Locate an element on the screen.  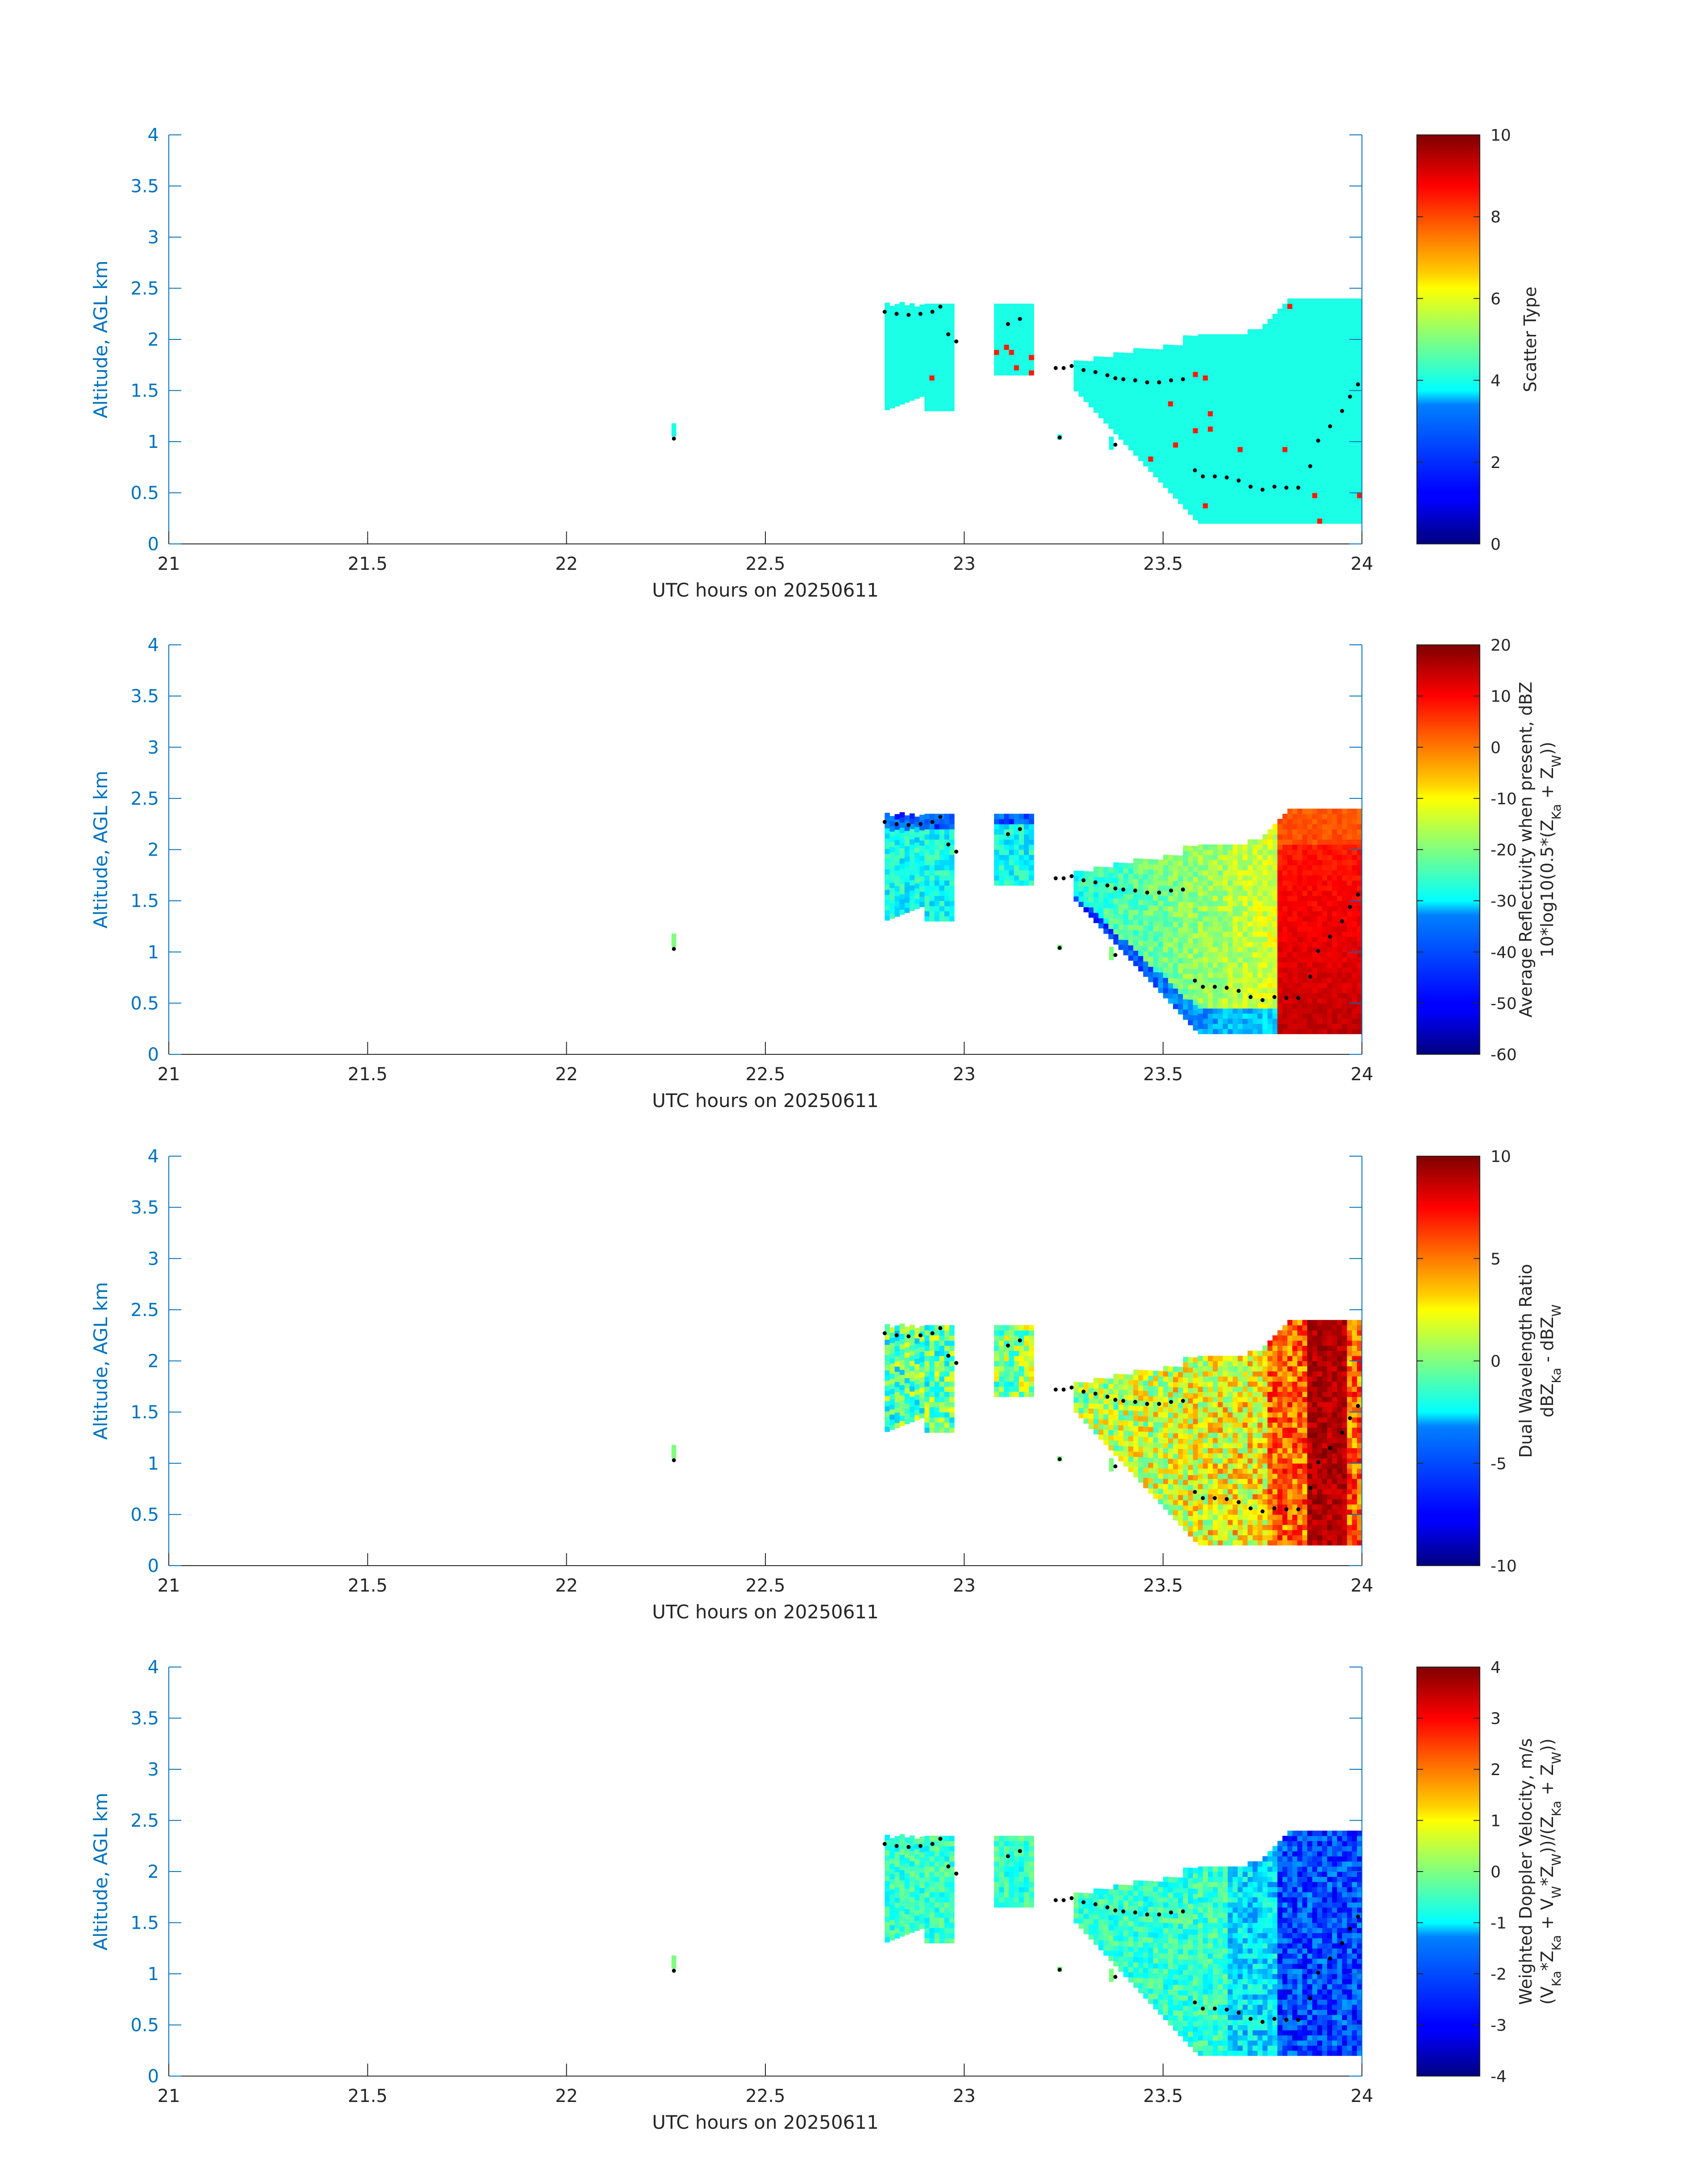
colorbar-tick-label: -20 is located at coordinates (1504, 850).